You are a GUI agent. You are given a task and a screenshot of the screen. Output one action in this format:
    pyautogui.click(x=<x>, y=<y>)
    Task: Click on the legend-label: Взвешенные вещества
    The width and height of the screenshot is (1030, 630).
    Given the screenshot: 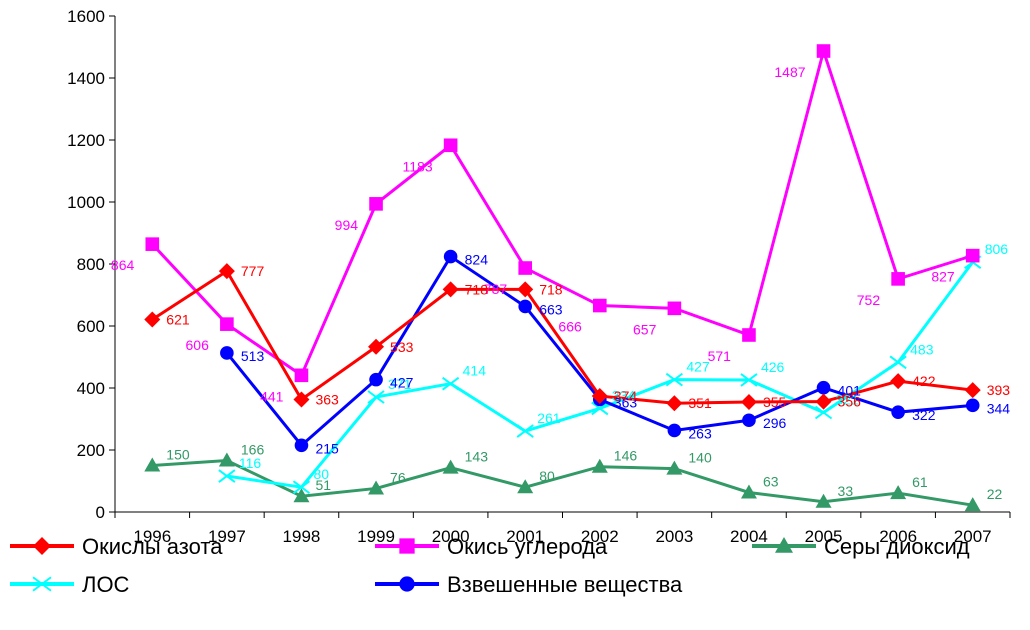 What is the action you would take?
    pyautogui.click(x=565, y=584)
    